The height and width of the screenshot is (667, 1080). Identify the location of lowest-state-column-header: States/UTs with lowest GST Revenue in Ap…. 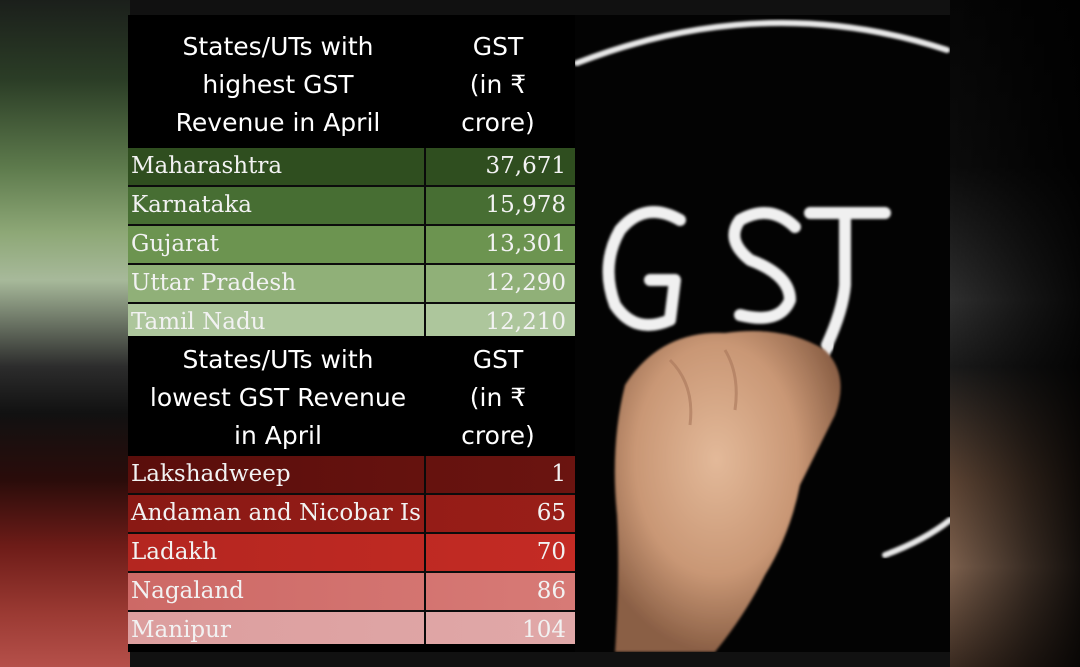
(278, 398).